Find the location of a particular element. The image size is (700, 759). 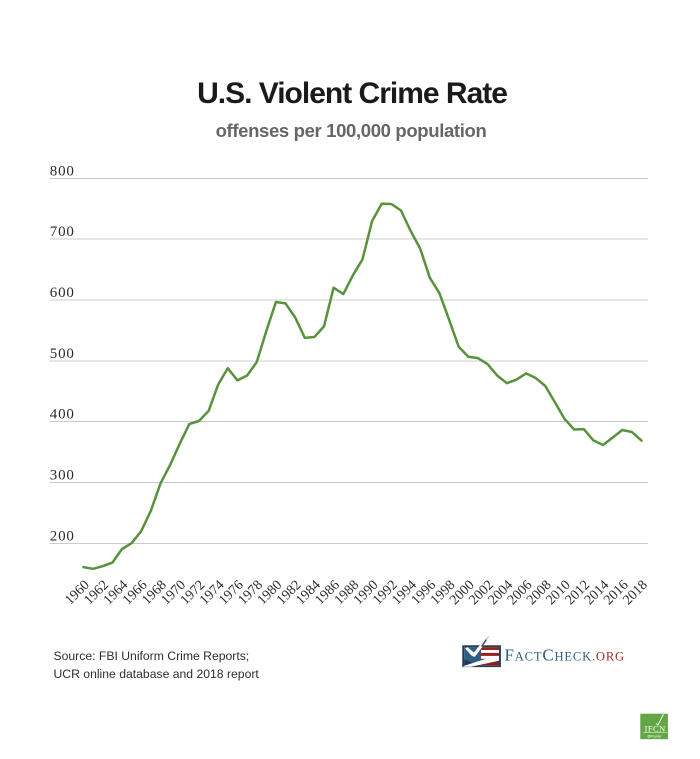

svg-text: 200 is located at coordinates (62, 536).